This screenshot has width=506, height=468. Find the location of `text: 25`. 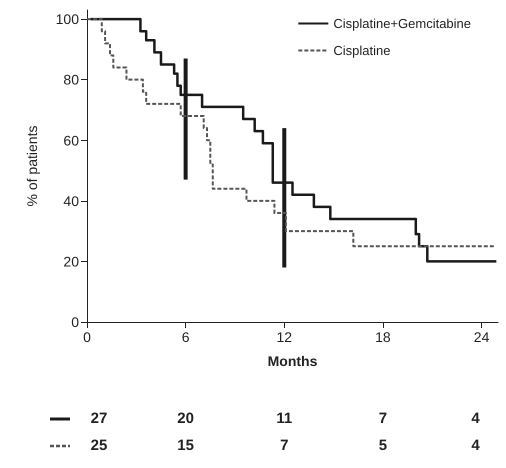

text: 25 is located at coordinates (99, 445).